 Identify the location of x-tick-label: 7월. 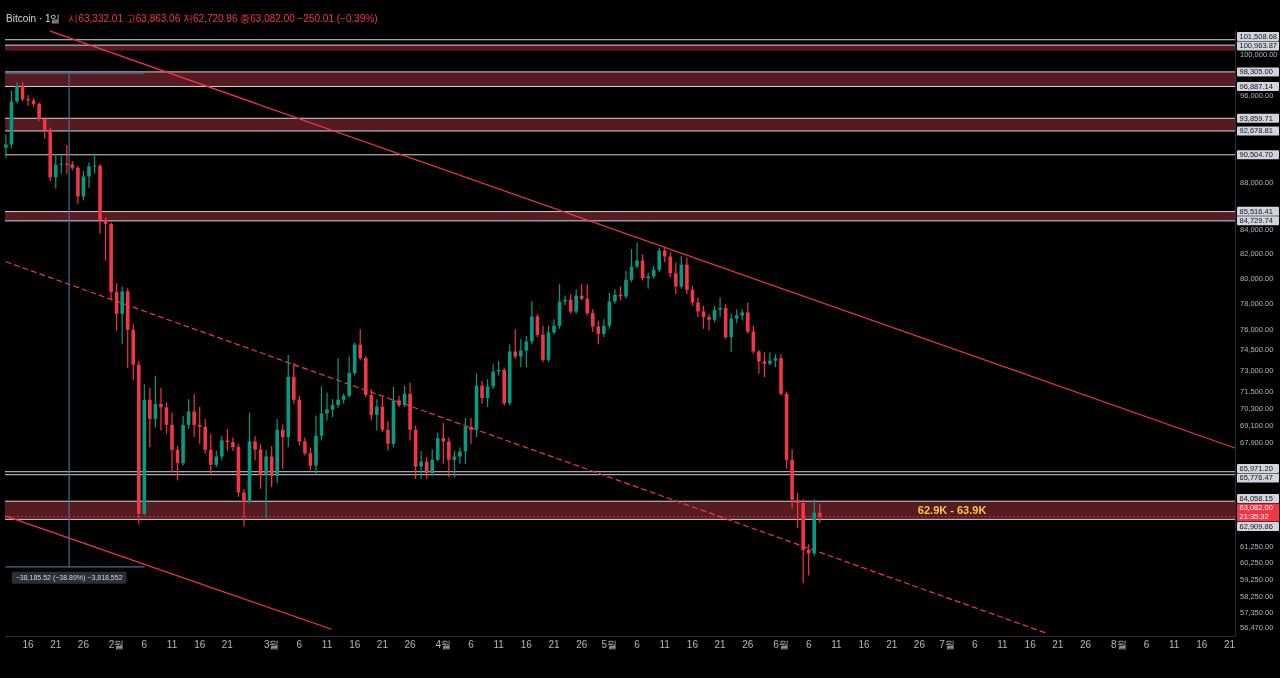
(947, 644).